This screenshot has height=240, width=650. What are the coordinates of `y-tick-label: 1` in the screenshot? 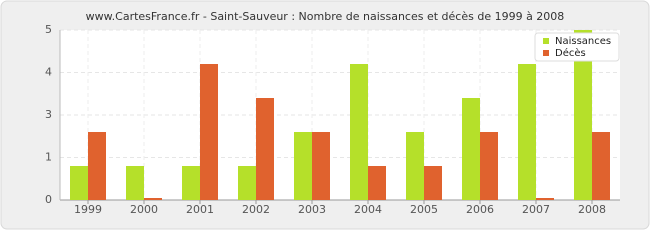 It's located at (48, 157).